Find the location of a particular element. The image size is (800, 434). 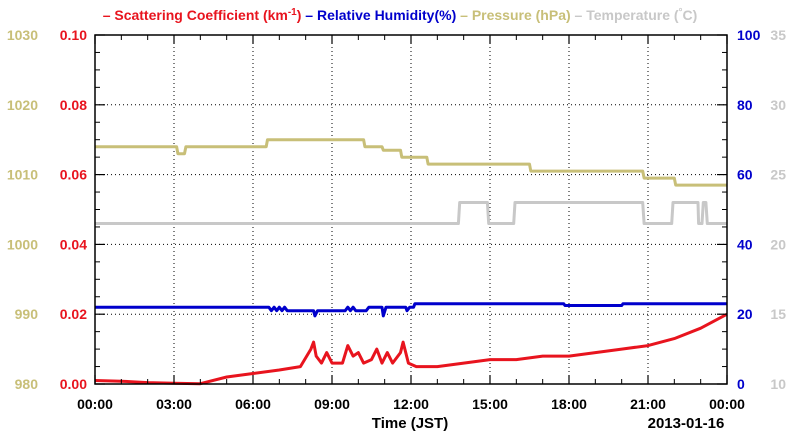

humidity-tick-label: 80 is located at coordinates (745, 105).